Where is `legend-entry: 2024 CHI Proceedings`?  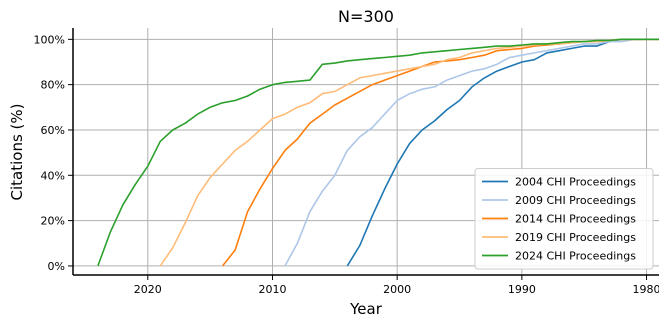
legend-entry: 2024 CHI Proceedings is located at coordinates (575, 256).